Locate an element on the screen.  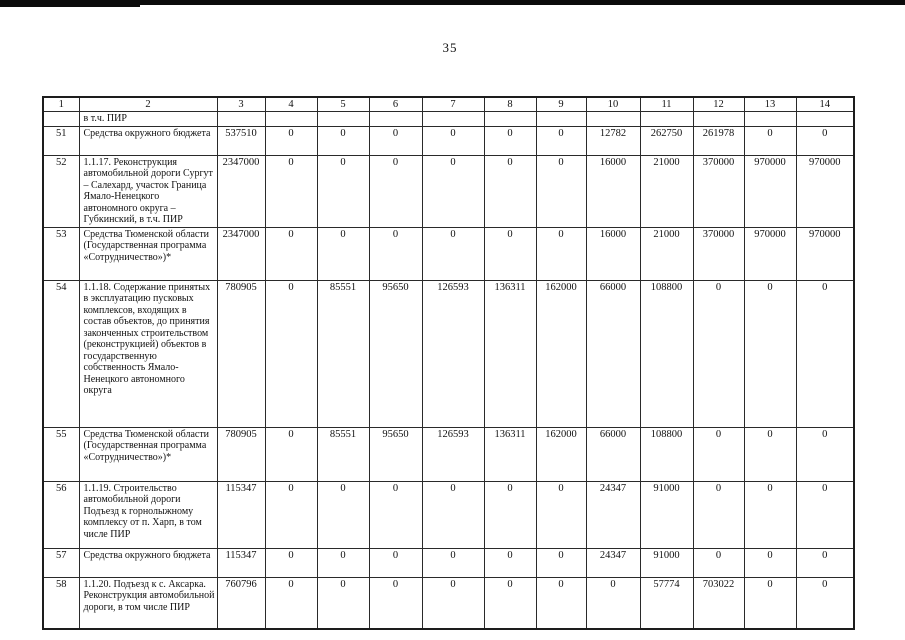
column-header: 12 is located at coordinates (718, 104).